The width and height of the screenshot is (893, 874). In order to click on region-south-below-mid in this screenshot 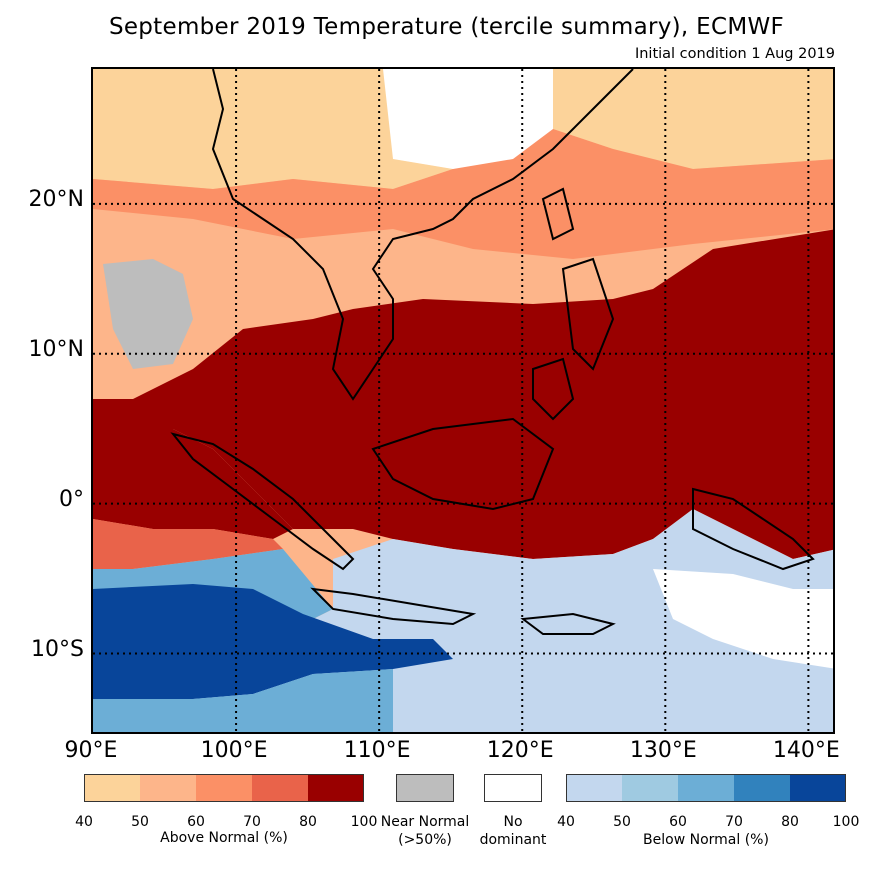, I will do `click(243, 700)`.